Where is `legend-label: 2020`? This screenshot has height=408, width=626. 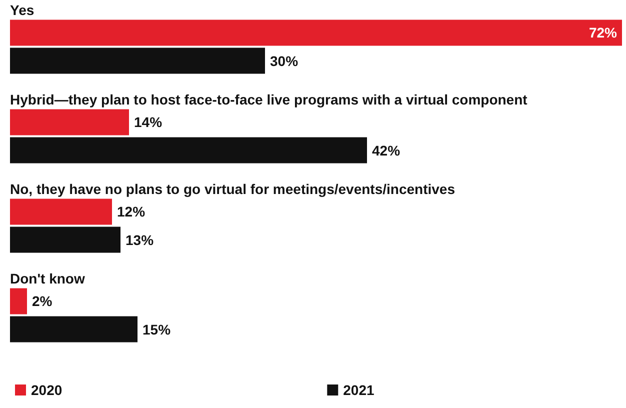
legend-label: 2020 is located at coordinates (46, 390).